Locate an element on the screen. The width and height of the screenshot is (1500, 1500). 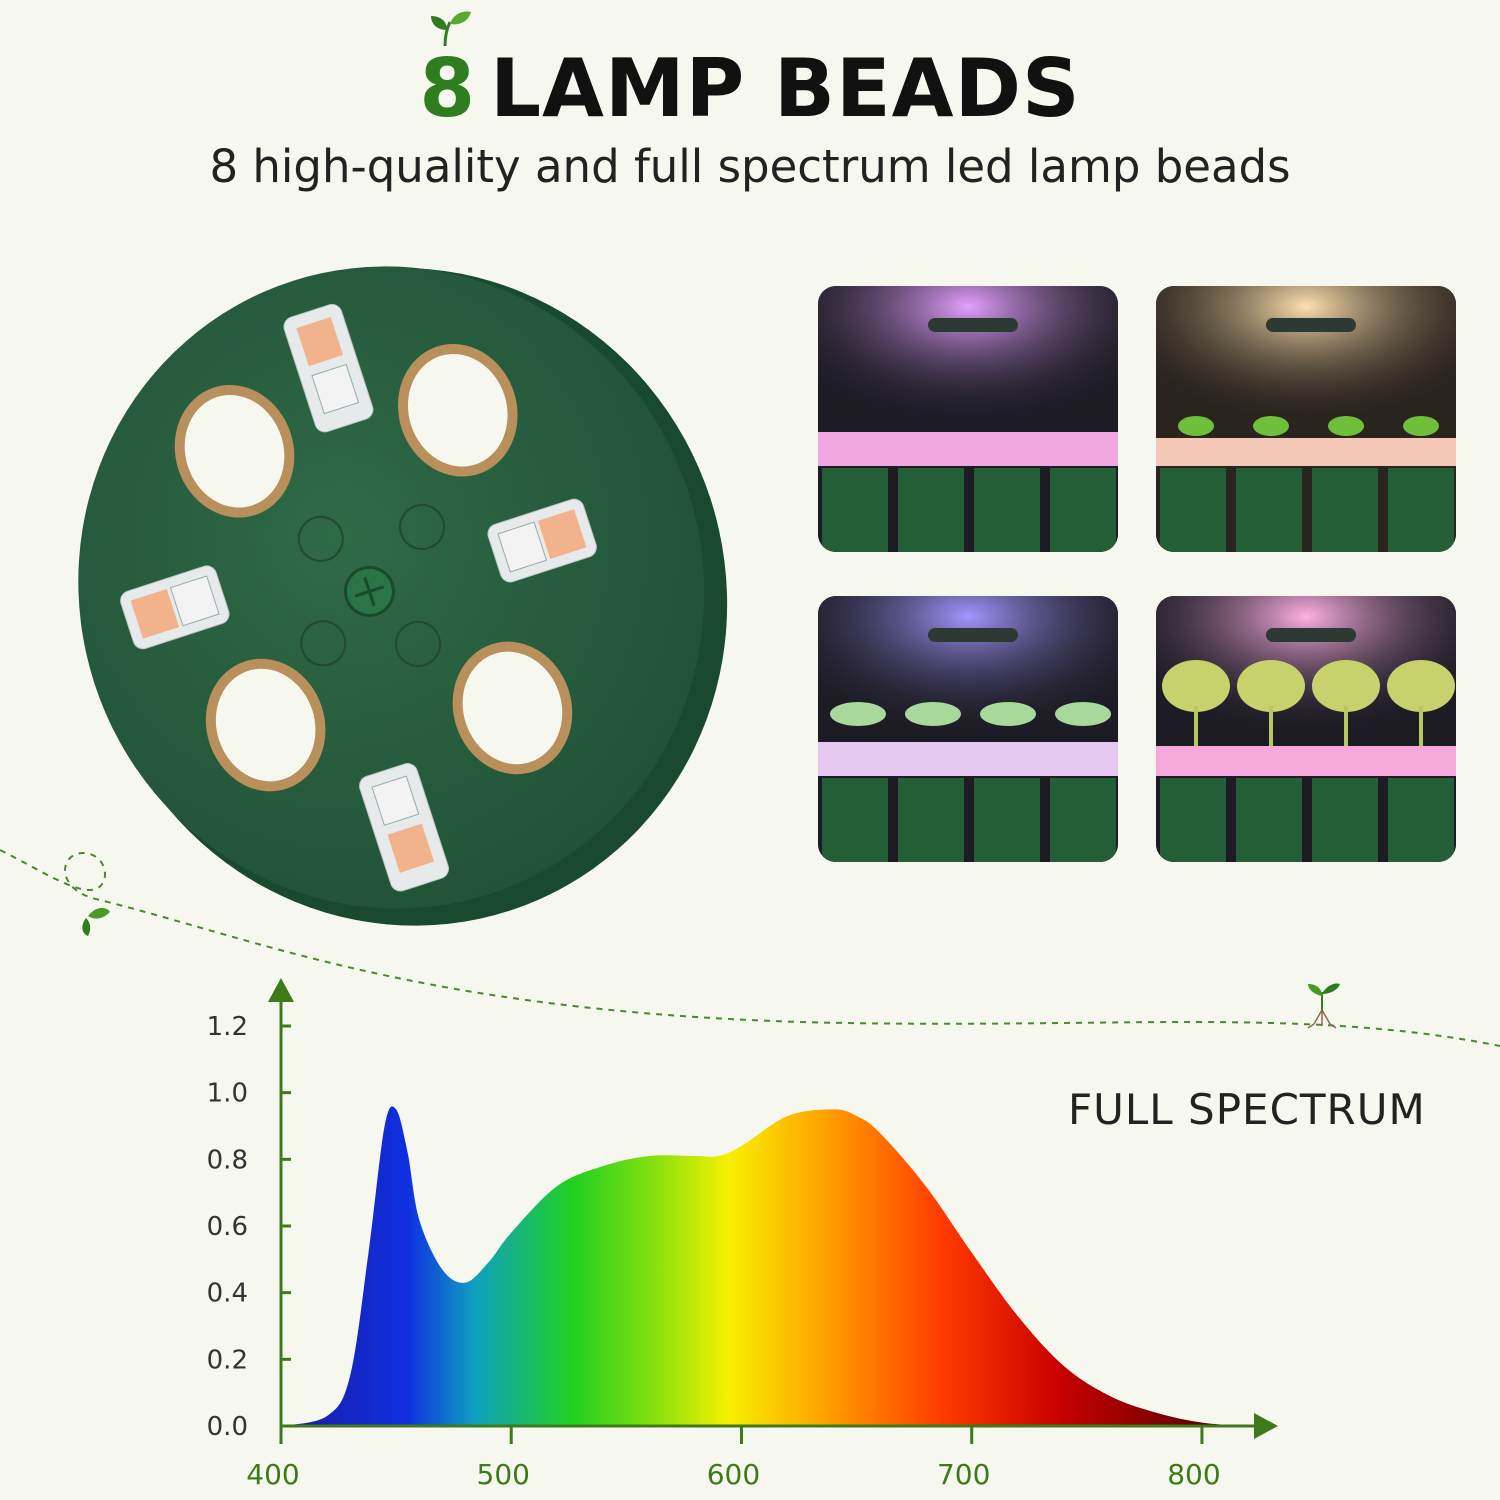
x-tick-label: 700 is located at coordinates (963, 1474).